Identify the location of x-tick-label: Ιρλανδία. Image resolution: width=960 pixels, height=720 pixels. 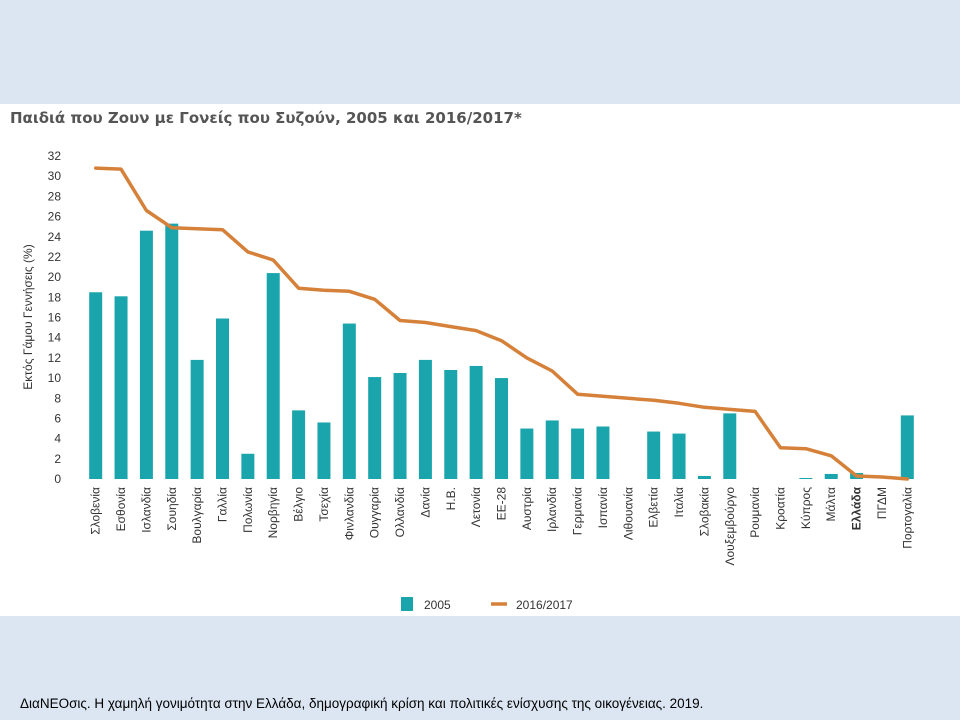
(552, 509).